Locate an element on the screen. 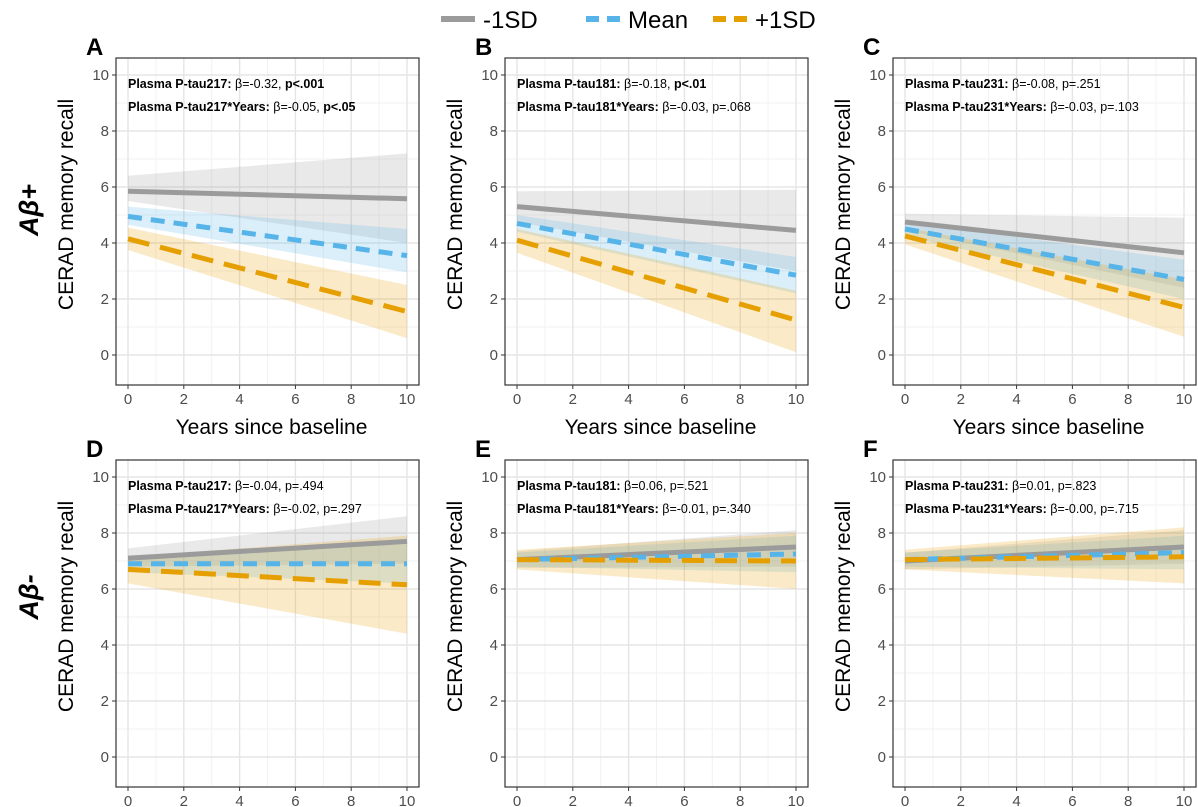 The width and height of the screenshot is (1198, 807). panel-letter: E is located at coordinates (483, 449).